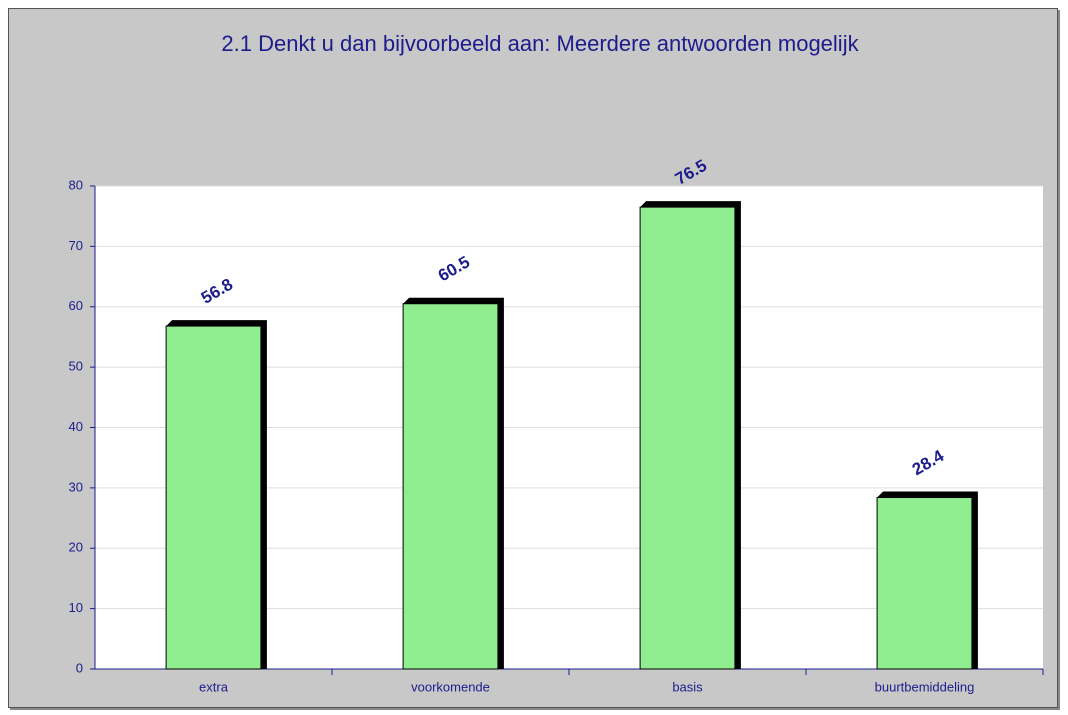 This screenshot has height=715, width=1068. I want to click on y-tick-label: 60, so click(76, 305).